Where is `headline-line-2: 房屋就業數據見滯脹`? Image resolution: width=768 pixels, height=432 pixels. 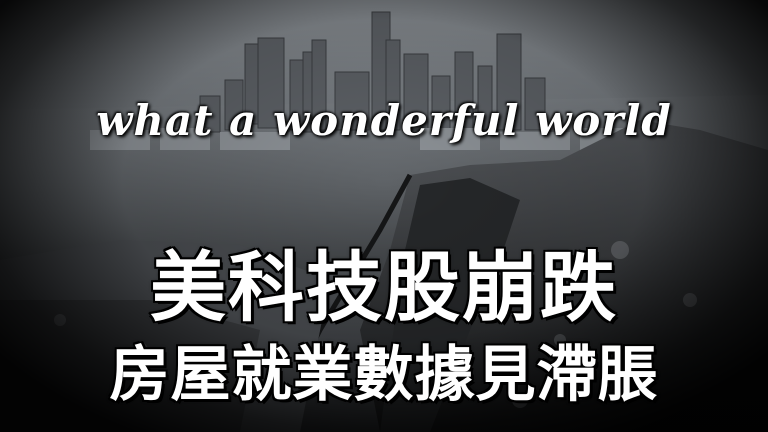
headline-line-2: 房屋就業數據見滯脹 is located at coordinates (383, 375).